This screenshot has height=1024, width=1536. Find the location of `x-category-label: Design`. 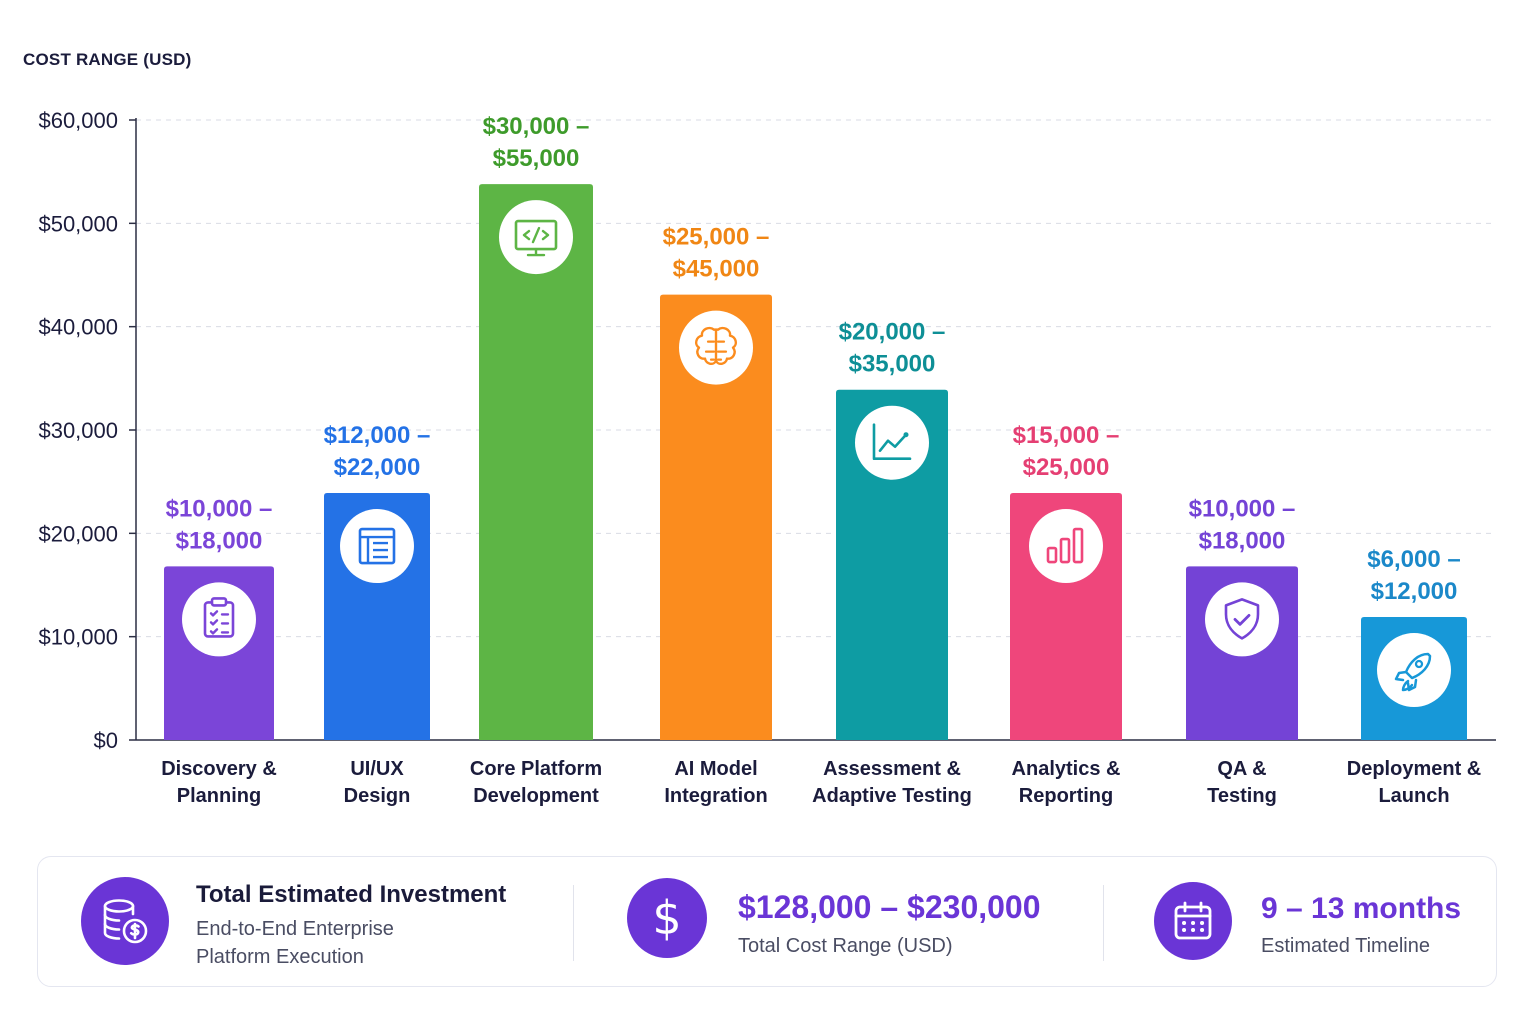

x-category-label: Design is located at coordinates (377, 796).